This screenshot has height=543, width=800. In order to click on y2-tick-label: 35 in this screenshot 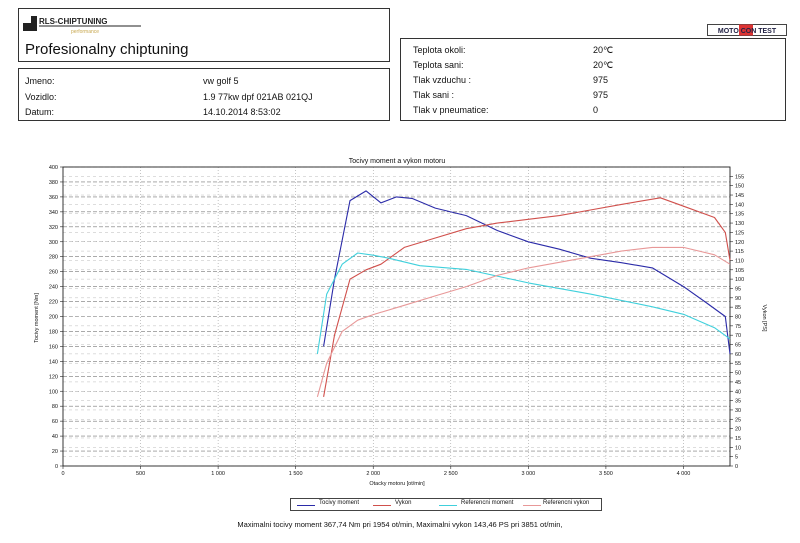, I will do `click(738, 402)`.